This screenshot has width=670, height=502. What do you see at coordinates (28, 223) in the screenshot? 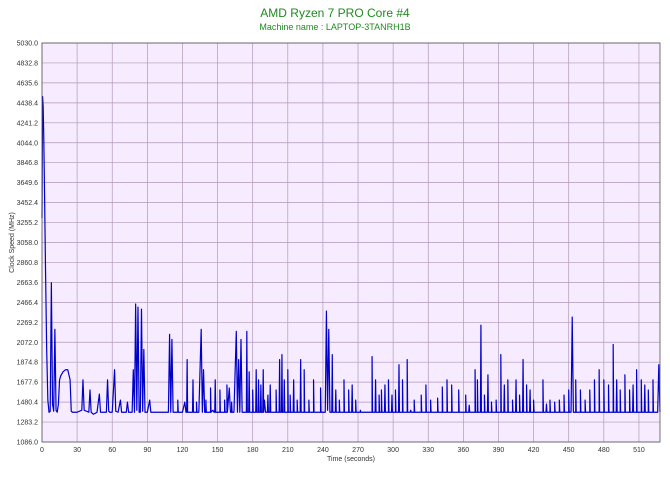
I see `y-tick-label: 3255.2` at bounding box center [28, 223].